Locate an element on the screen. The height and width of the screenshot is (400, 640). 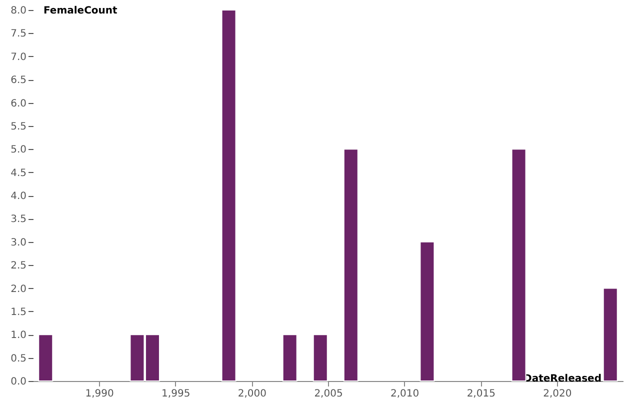
x-tick-label: 2,005 is located at coordinates (328, 394).